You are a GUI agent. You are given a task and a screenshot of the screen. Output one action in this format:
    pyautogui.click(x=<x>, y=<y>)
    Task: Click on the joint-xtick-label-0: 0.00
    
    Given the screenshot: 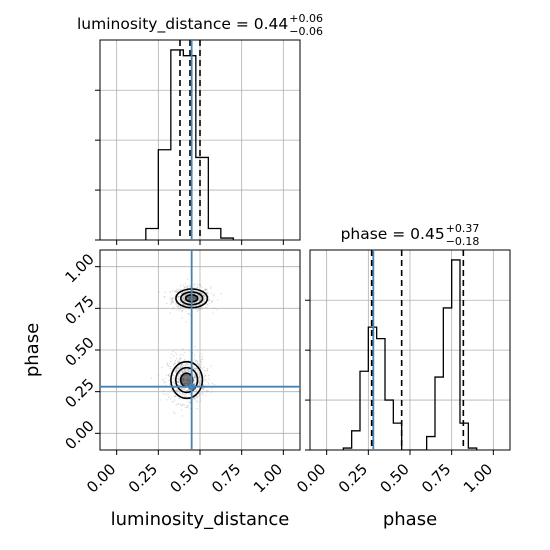 What is the action you would take?
    pyautogui.click(x=101, y=478)
    